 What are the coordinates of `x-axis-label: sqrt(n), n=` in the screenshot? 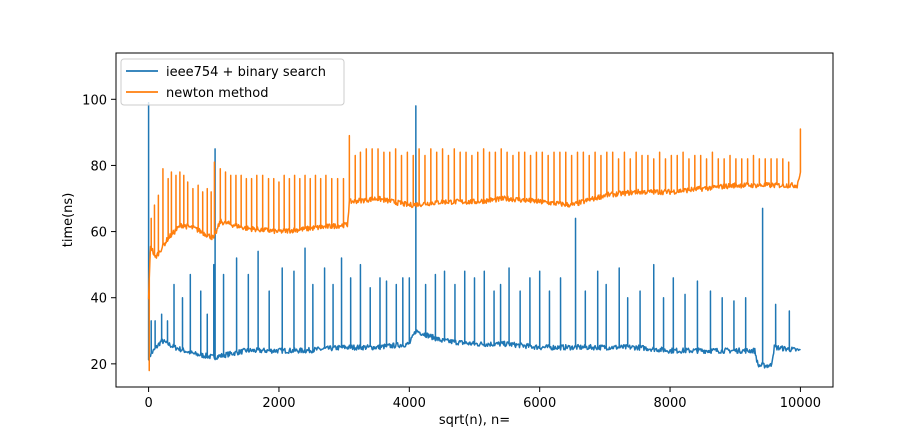 It's located at (474, 420).